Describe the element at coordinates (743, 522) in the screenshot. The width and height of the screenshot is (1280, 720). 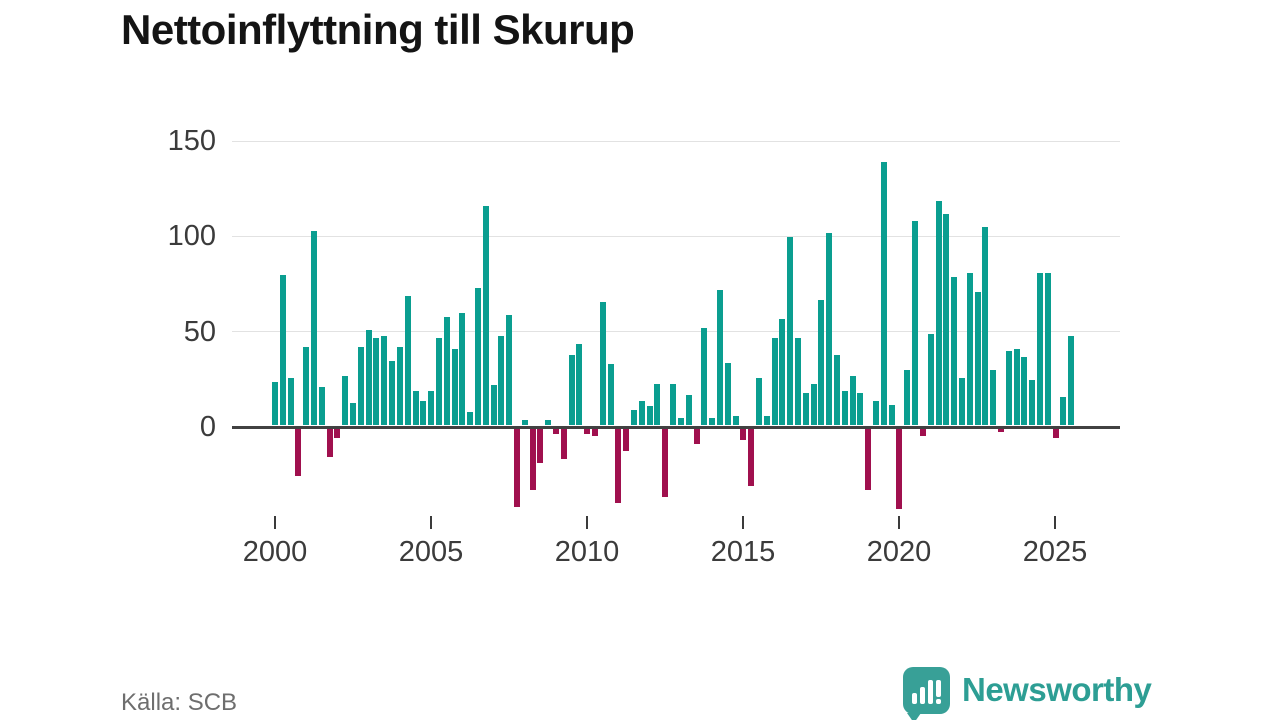
I see `x-tick-2015` at that location.